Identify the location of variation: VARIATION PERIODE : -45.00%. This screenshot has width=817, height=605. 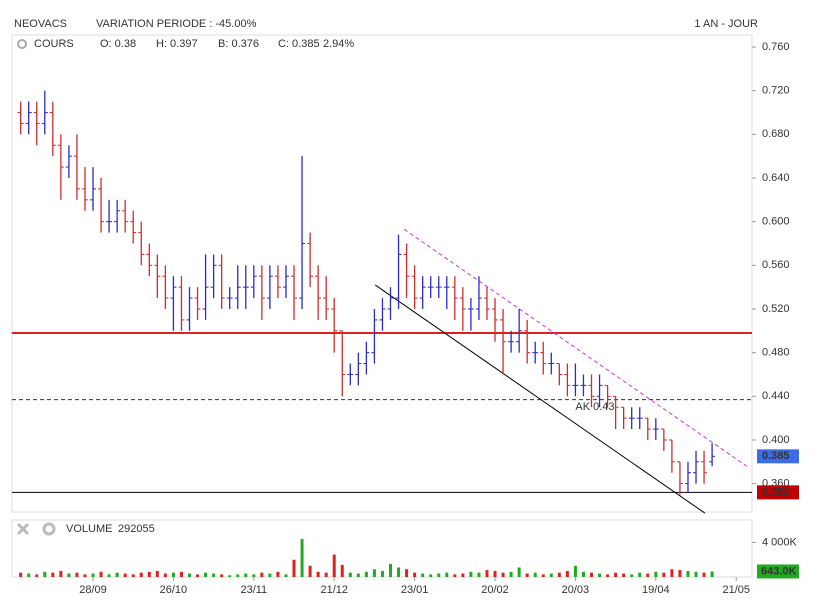
(176, 24).